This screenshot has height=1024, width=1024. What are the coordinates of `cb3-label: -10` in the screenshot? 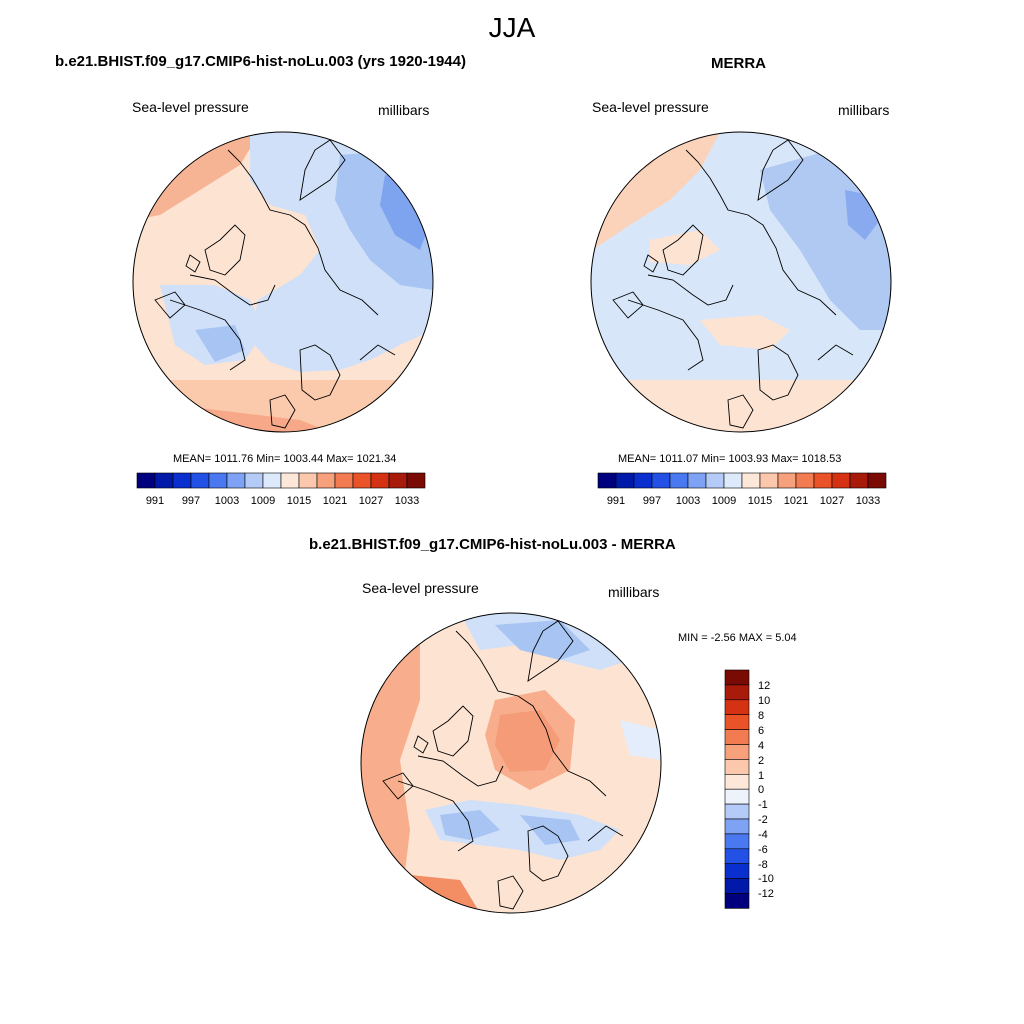 It's located at (766, 879).